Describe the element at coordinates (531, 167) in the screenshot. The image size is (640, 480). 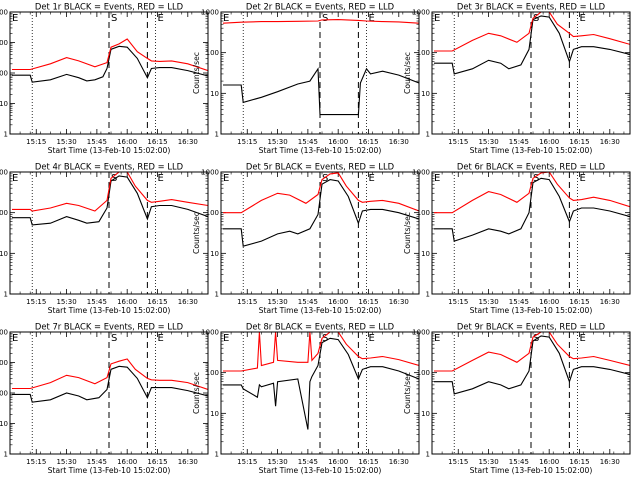
I see `panel-title: Det 6r BLACK = Events, RED = LLD` at that location.